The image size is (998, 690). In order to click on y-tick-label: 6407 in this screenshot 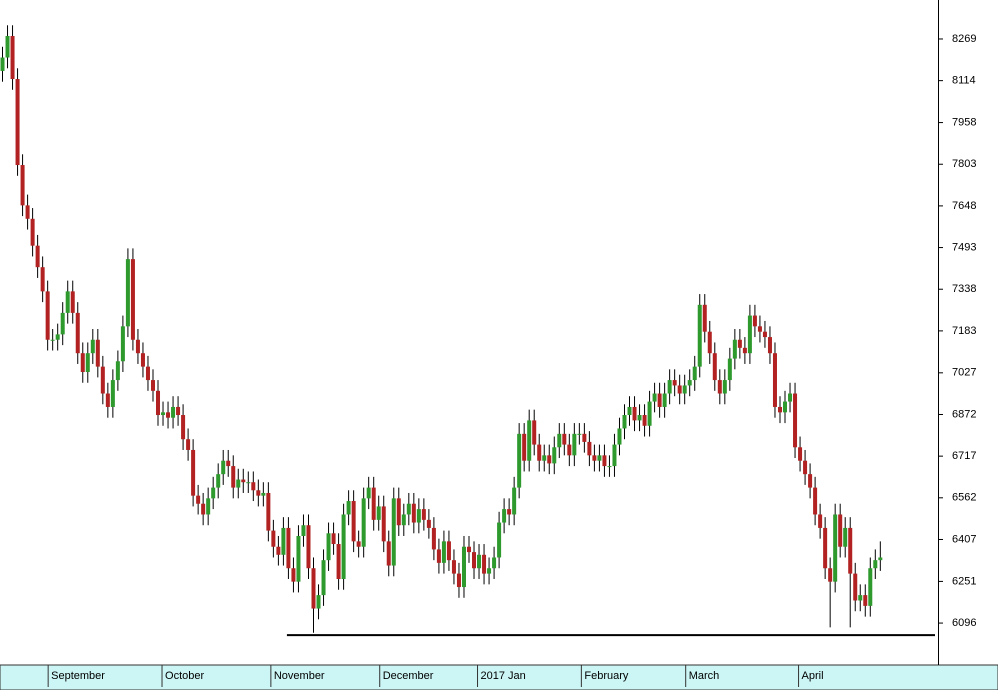, I will do `click(964, 539)`.